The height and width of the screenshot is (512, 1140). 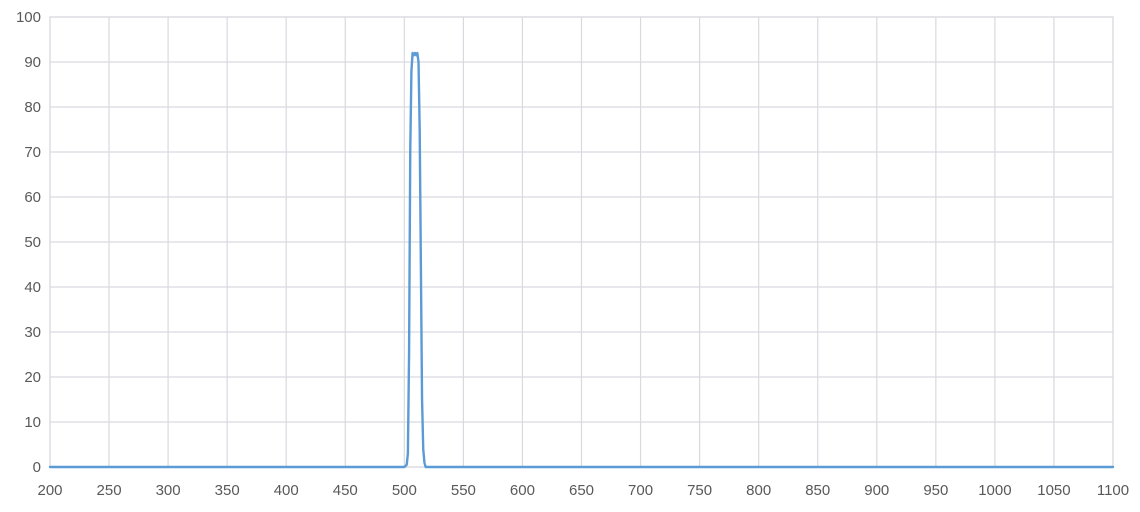 I want to click on x-tick-label: 550, so click(x=463, y=490).